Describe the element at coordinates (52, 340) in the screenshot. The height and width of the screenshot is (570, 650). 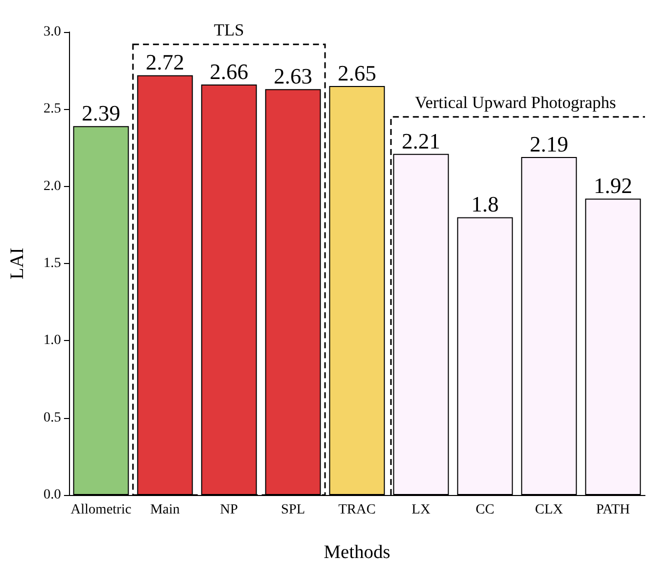
I see `y-tick-label: 1.0` at that location.